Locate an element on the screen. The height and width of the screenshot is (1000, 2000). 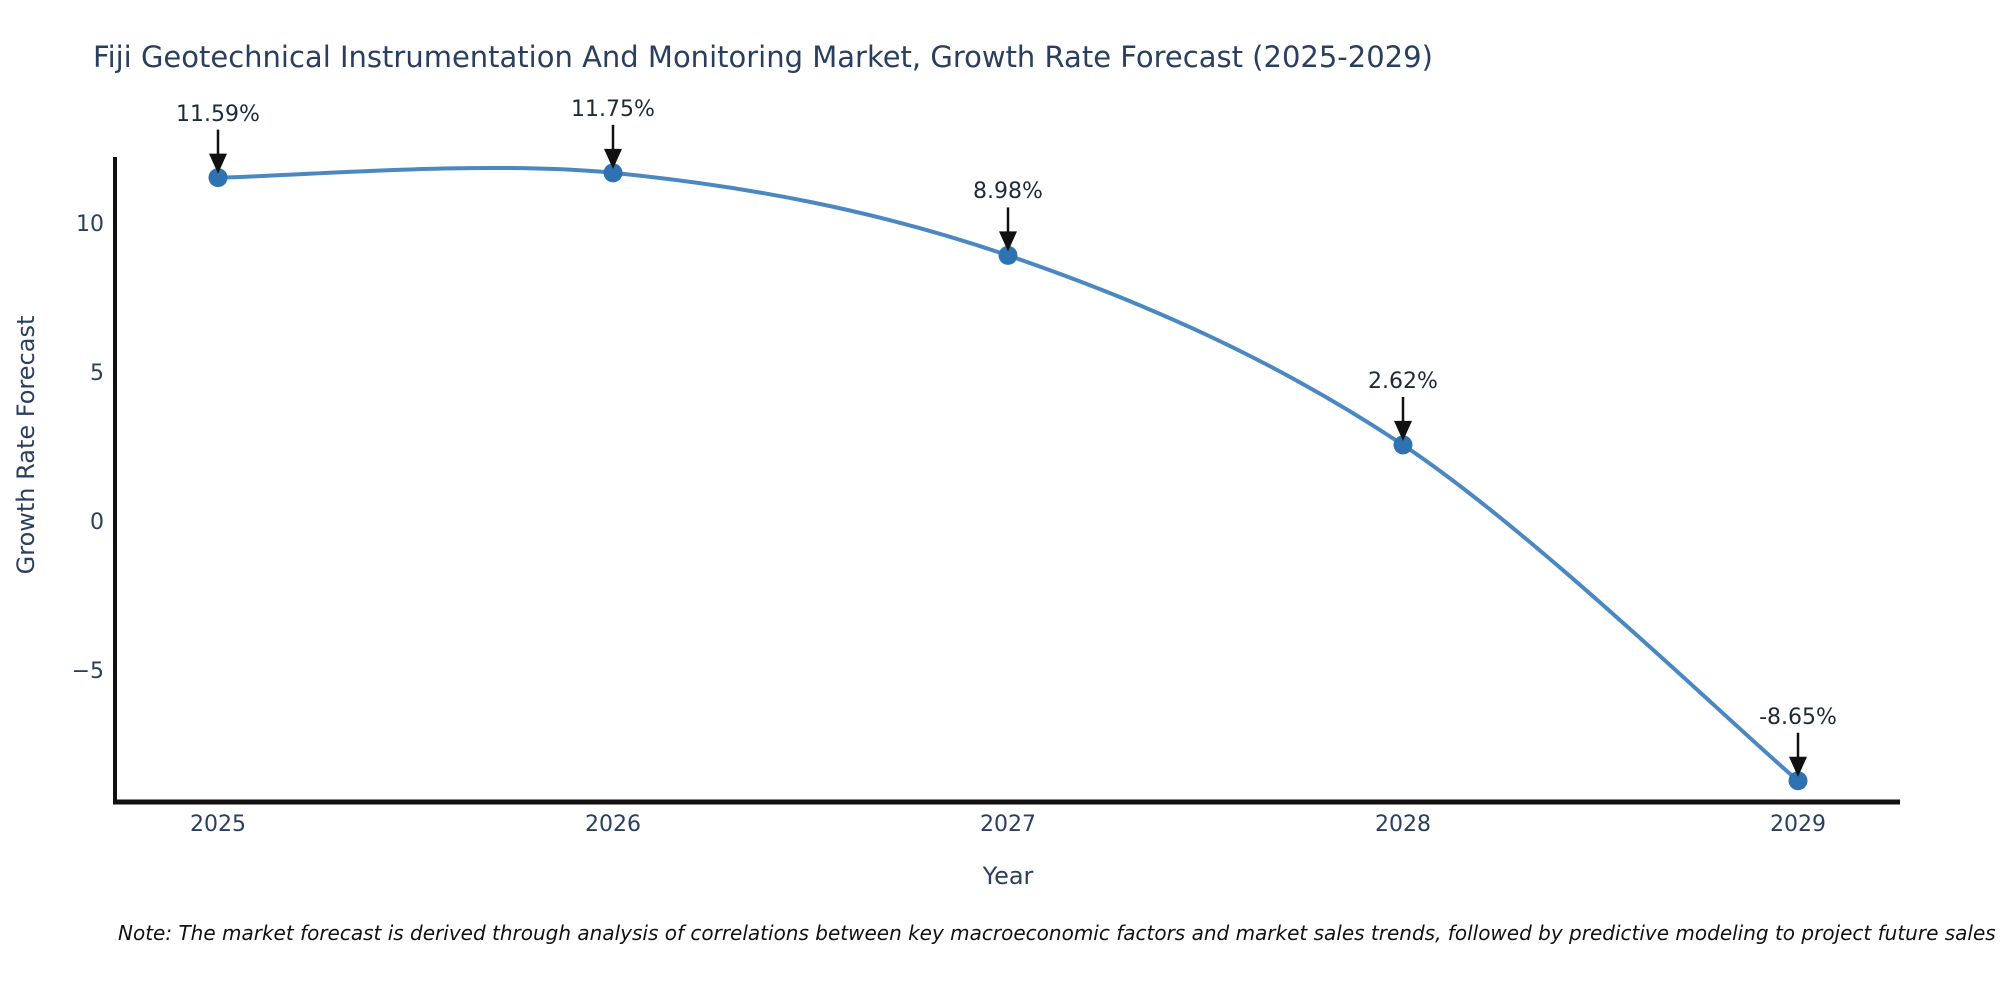
x-axis-title: Year is located at coordinates (1008, 876).